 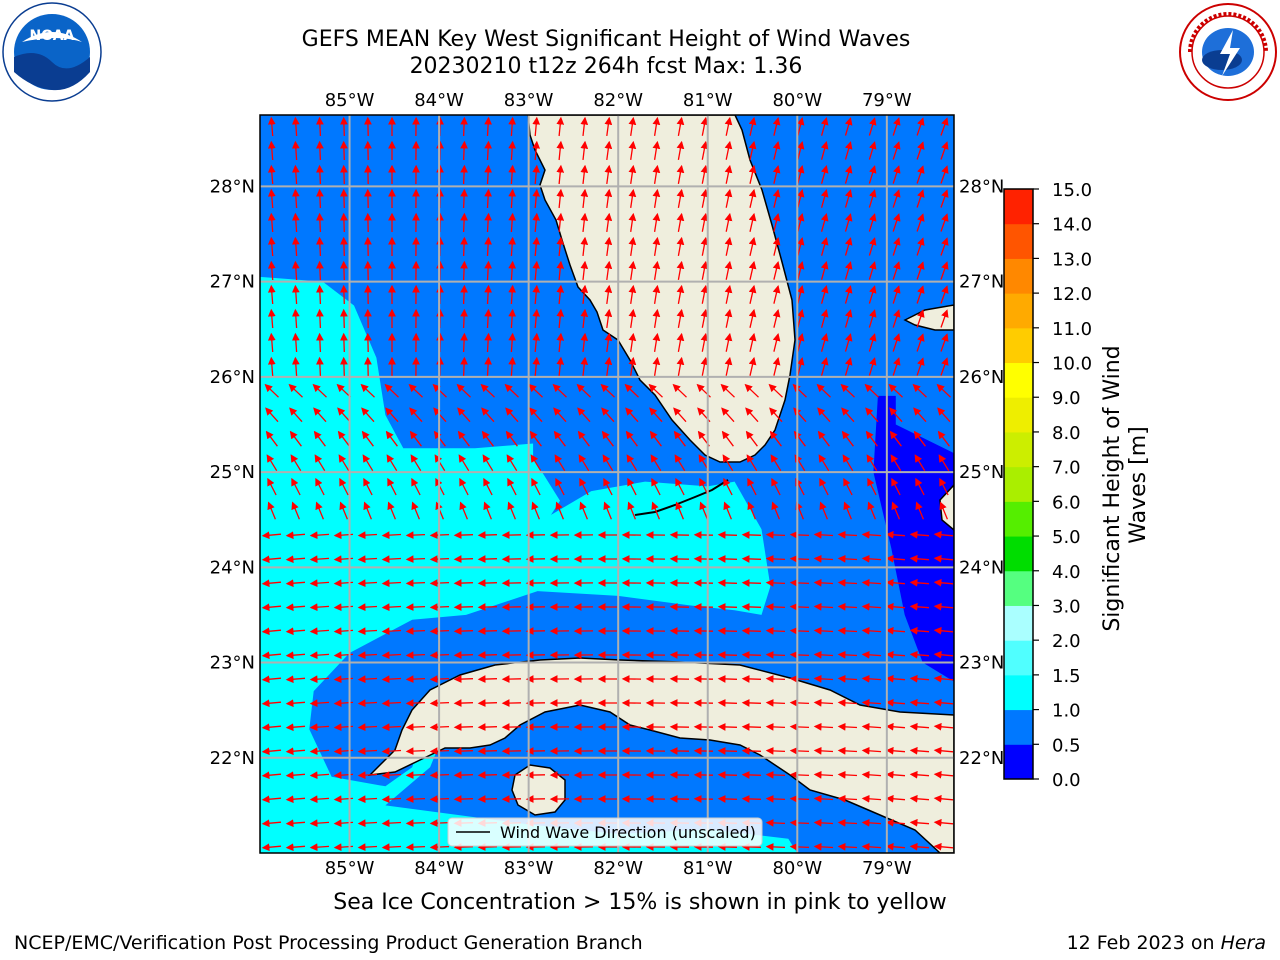 I want to click on colorbar-tick-label: 9.0, so click(x=1066, y=398).